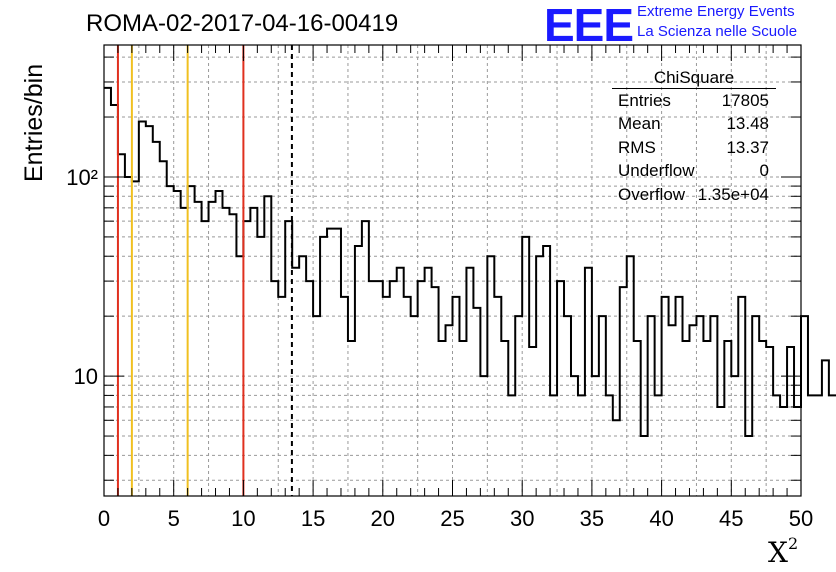  What do you see at coordinates (242, 23) in the screenshot?
I see `run-title: ROMA-02-2017-04-16-00419` at bounding box center [242, 23].